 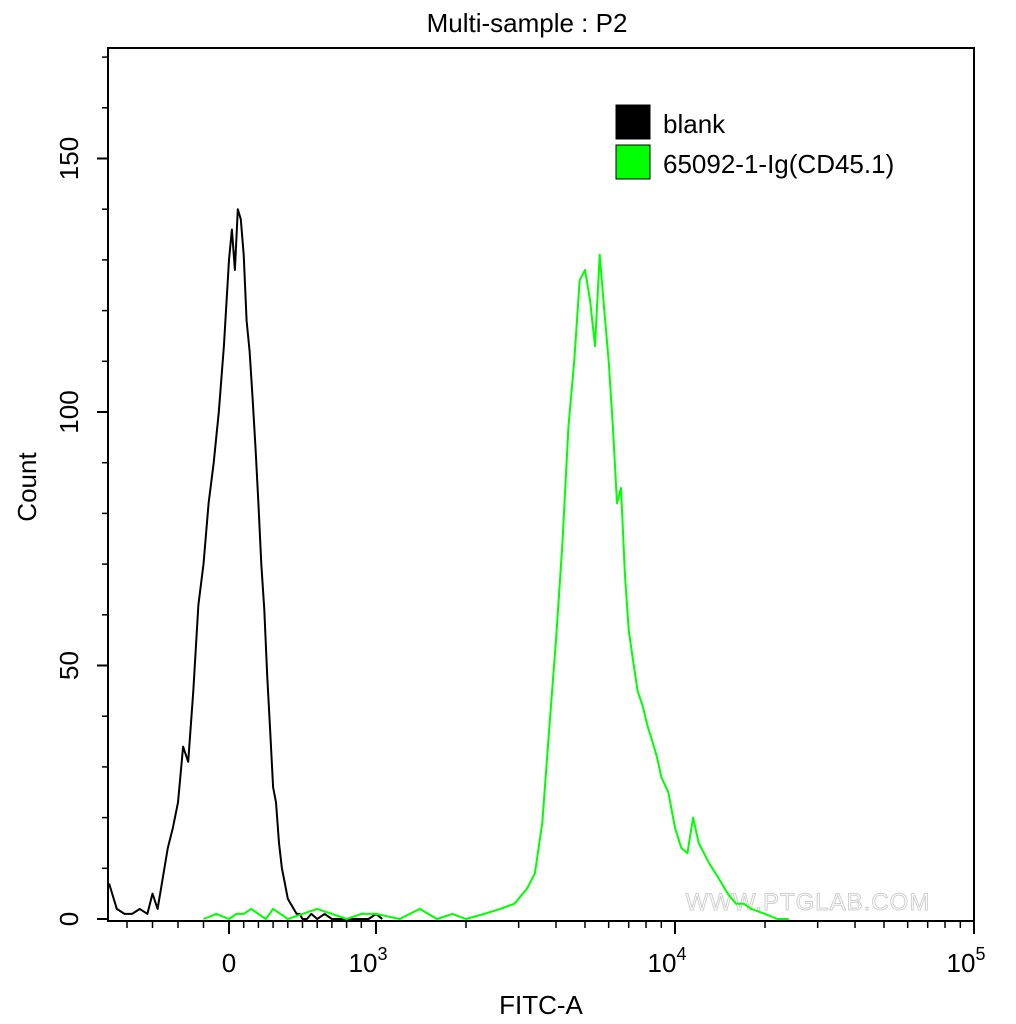 I want to click on y-axis: 0 50 100 150, so click(x=81, y=491).